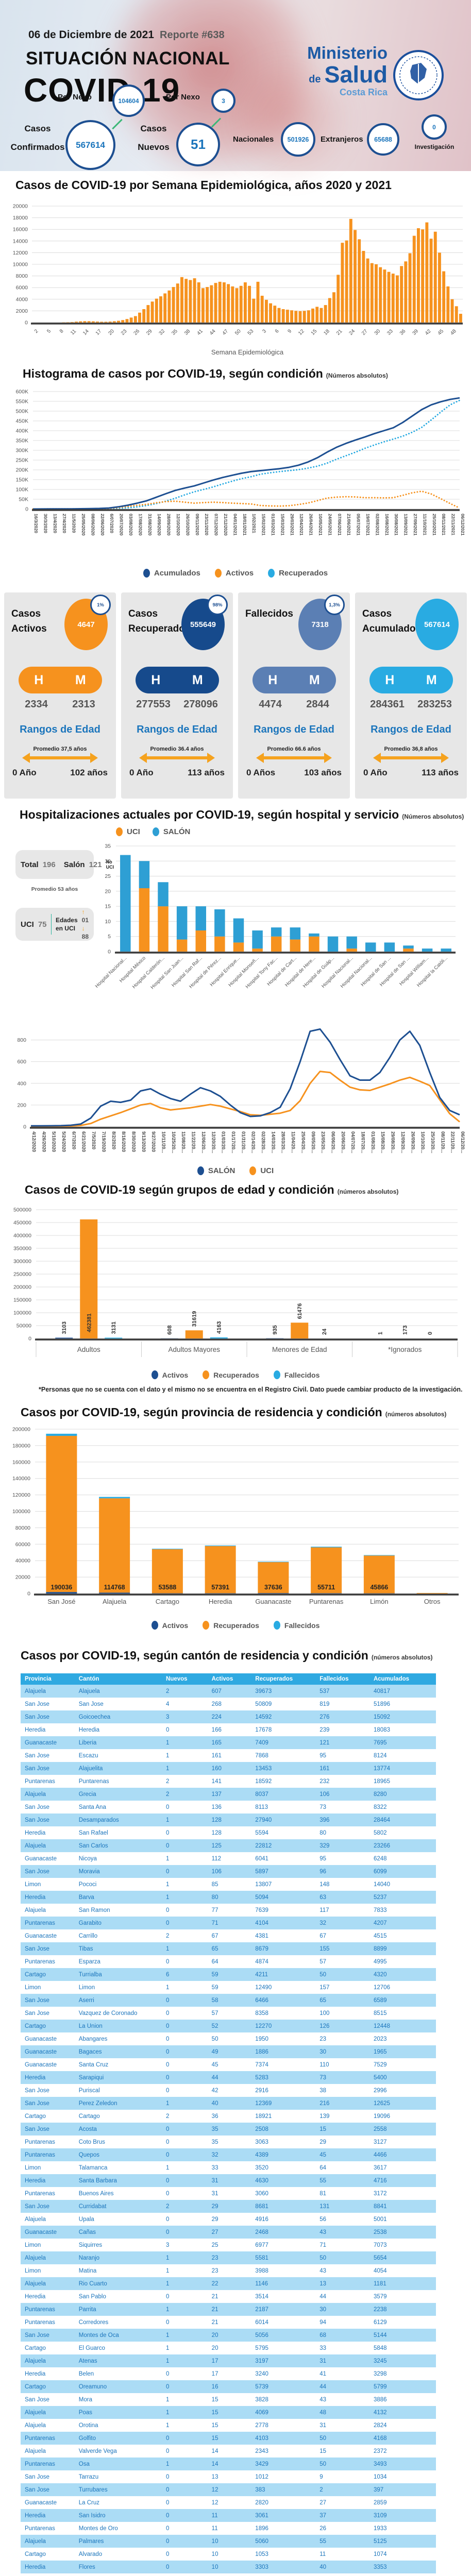  What do you see at coordinates (216, 1170) in the screenshot?
I see `legend-item: SALÓN` at bounding box center [216, 1170].